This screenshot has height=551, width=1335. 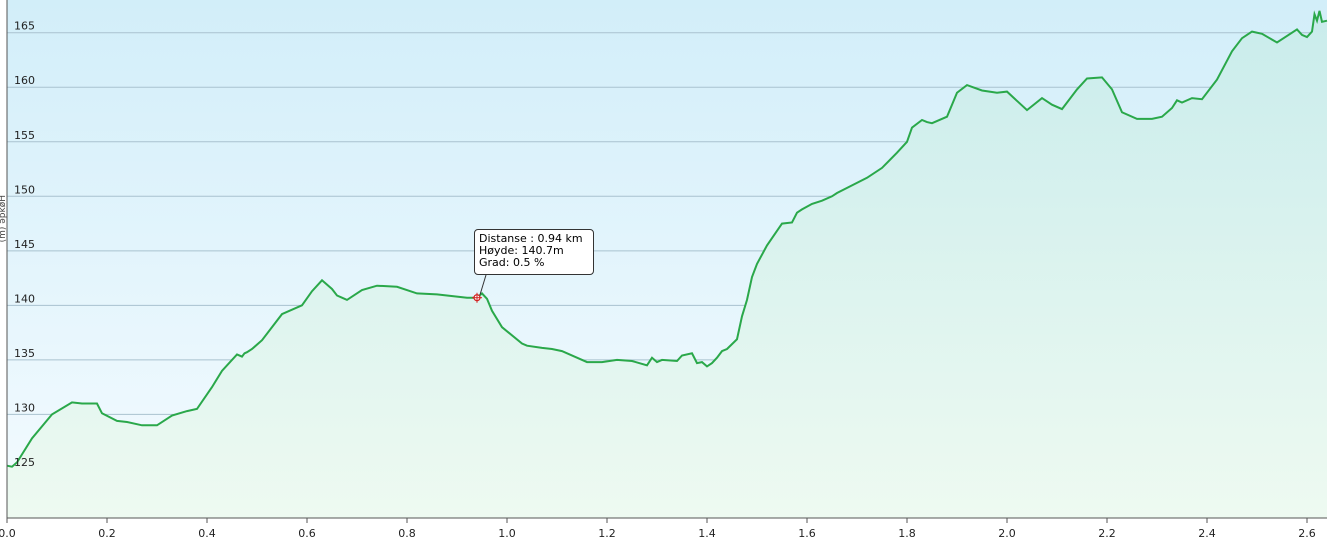 I want to click on y-axis-label-partial: (m) əpkøH, so click(x=4, y=219).